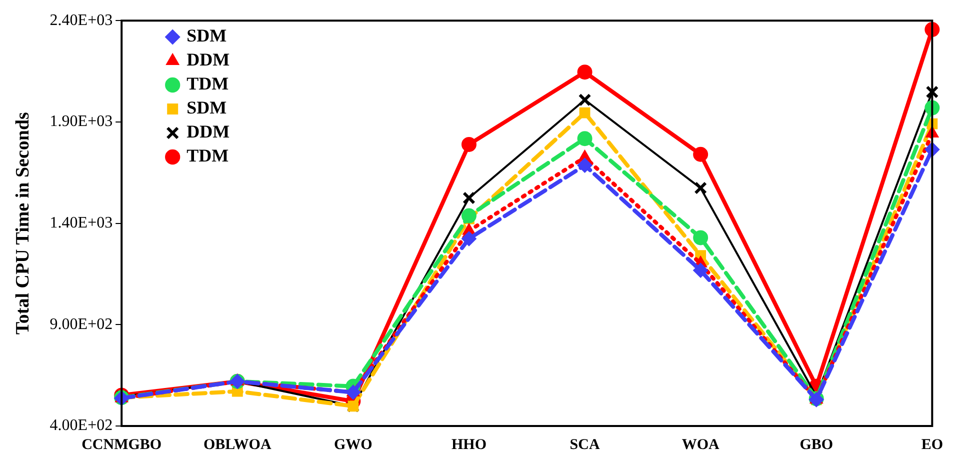 The width and height of the screenshot is (961, 472). Describe the element at coordinates (468, 444) in the screenshot. I see `x-tick-label: HHO` at that location.